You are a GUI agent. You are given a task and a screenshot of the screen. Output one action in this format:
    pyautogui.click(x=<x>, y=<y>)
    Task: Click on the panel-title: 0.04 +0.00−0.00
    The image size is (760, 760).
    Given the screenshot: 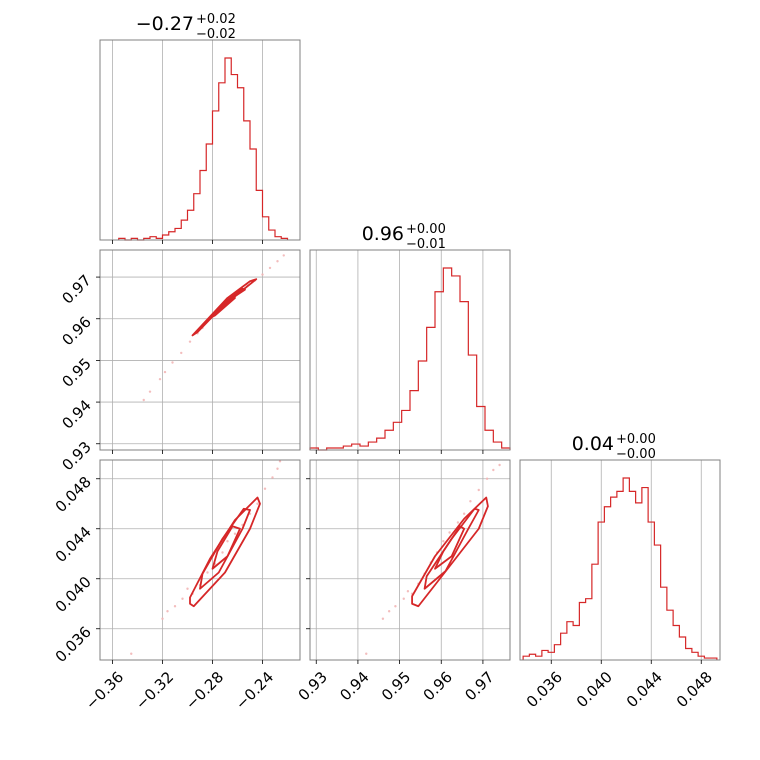 What is the action you would take?
    pyautogui.click(x=614, y=447)
    